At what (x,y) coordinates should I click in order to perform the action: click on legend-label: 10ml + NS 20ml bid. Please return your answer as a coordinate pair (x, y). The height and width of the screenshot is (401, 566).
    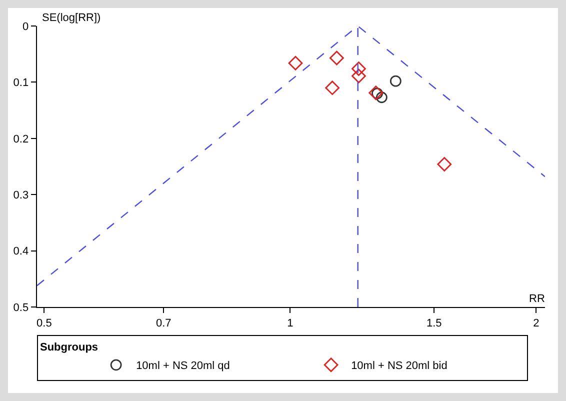
    Looking at the image, I should click on (399, 366).